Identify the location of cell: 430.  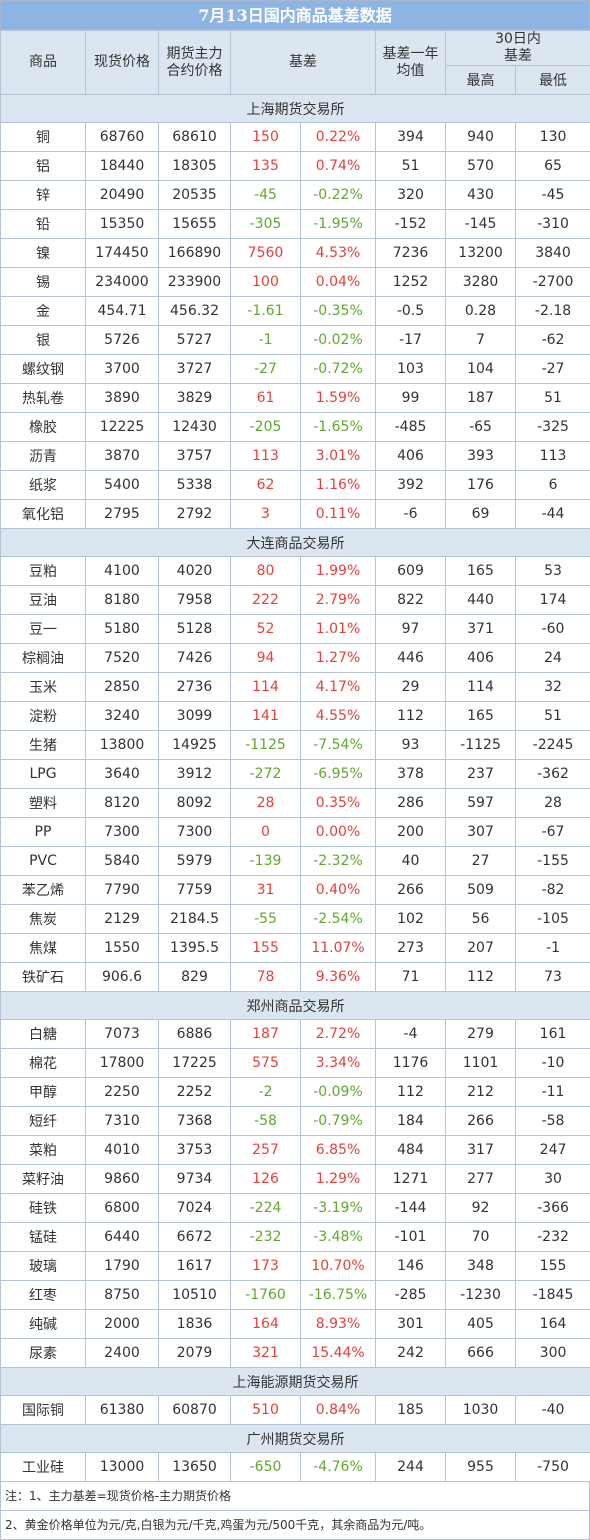
(481, 195).